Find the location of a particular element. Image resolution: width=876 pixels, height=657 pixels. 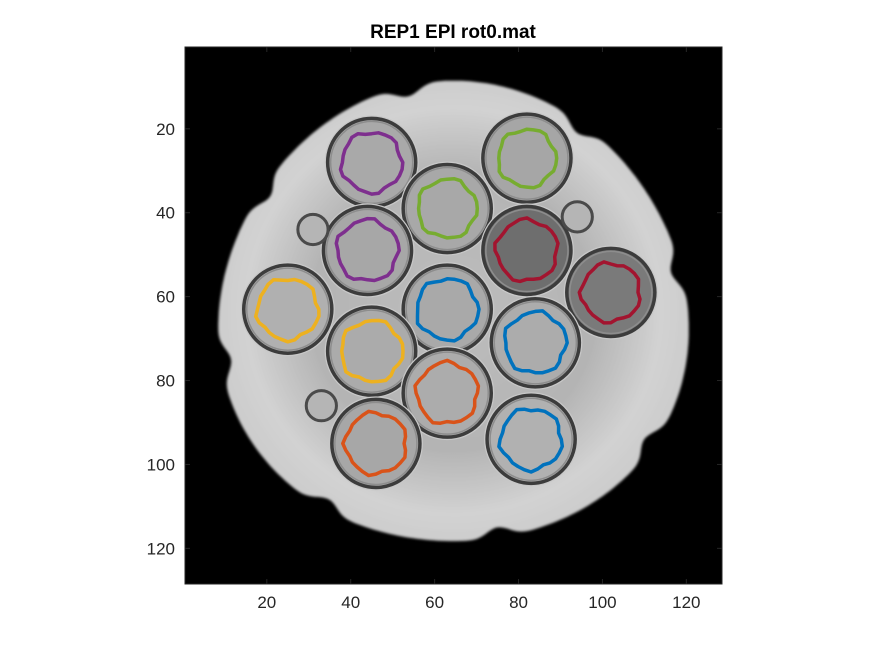

x-tick-label: 100 is located at coordinates (602, 602).